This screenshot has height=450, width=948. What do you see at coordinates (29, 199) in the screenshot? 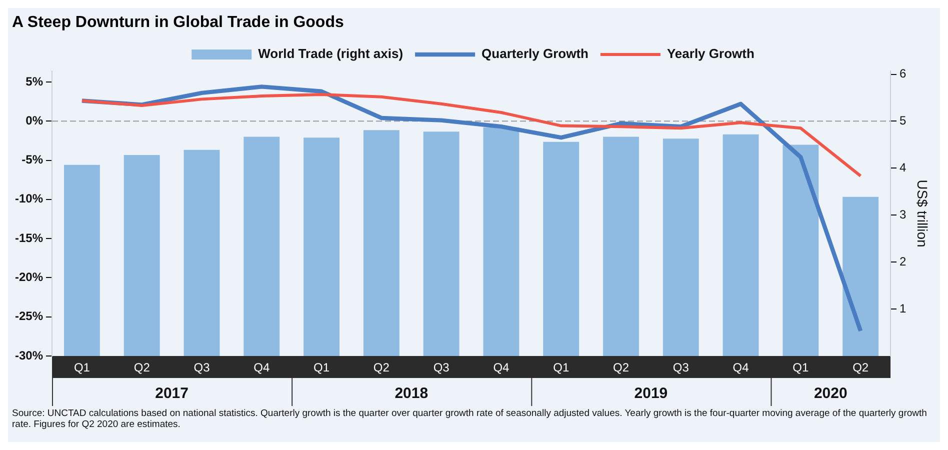
I see `y-tick-label: -10%` at bounding box center [29, 199].